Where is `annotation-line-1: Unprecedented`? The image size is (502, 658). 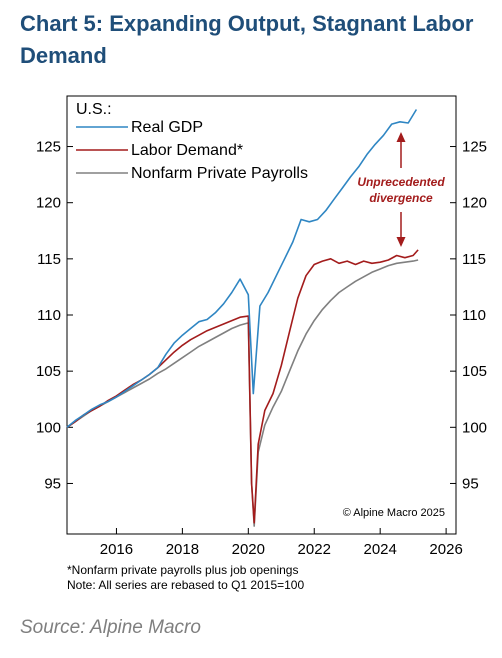 annotation-line-1: Unprecedented is located at coordinates (401, 182).